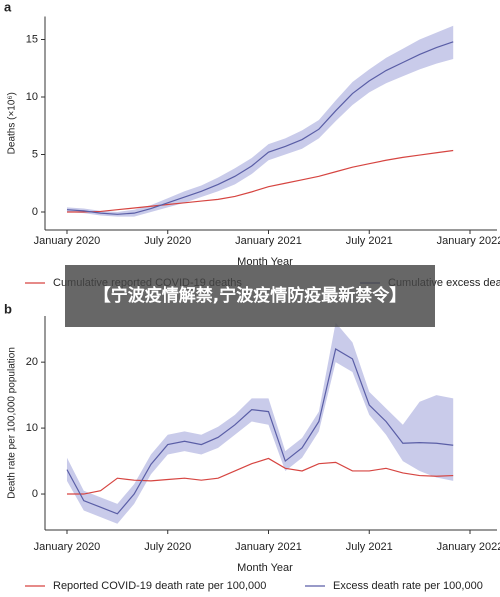 The height and width of the screenshot is (597, 500). Describe the element at coordinates (32, 39) in the screenshot. I see `y-tick-label: 15` at that location.